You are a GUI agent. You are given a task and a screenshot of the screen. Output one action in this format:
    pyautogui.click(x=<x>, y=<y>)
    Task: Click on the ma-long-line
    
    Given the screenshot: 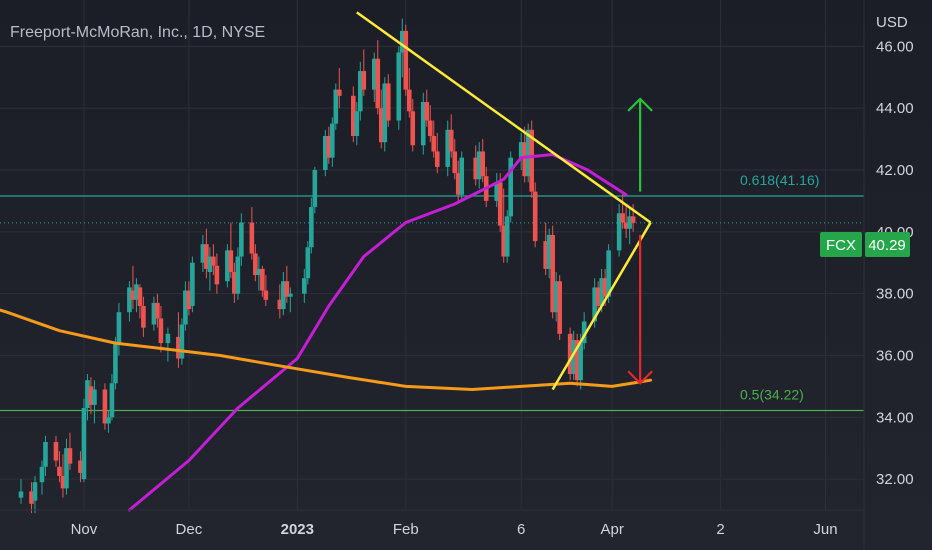 What is the action you would take?
    pyautogui.click(x=326, y=341)
    